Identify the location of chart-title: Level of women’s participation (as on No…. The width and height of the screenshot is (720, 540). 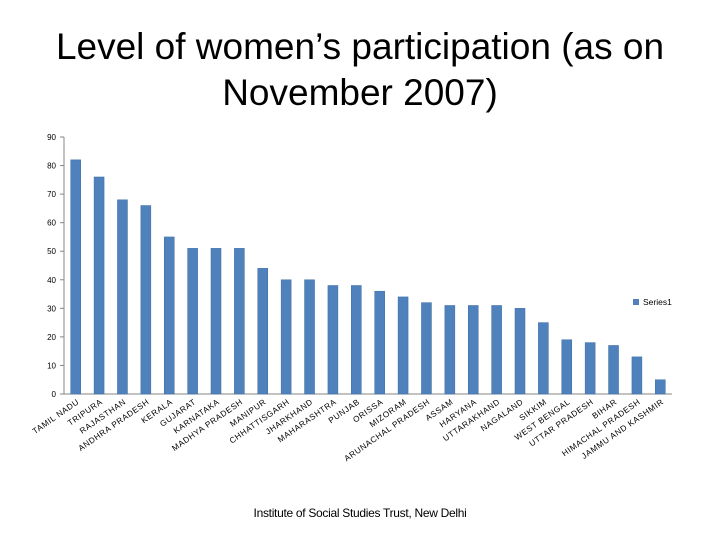
(360, 69).